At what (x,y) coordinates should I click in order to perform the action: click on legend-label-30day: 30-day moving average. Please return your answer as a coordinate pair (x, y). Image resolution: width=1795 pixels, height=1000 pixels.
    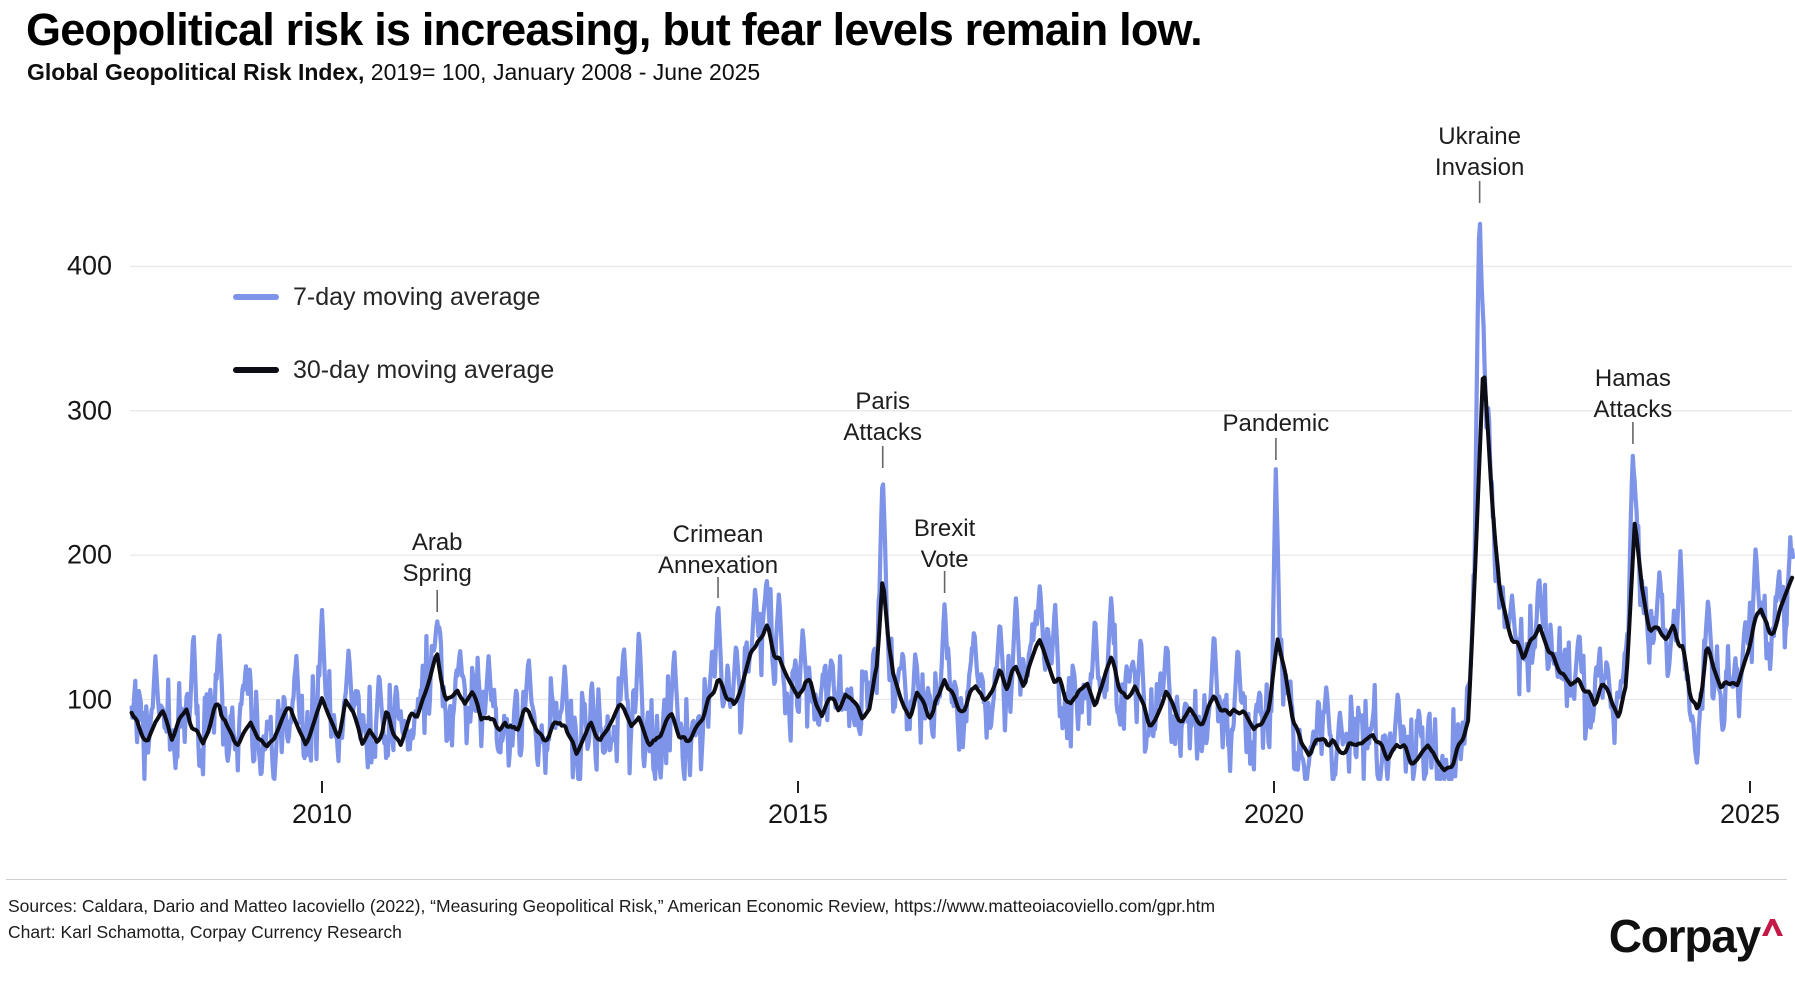
    Looking at the image, I should click on (424, 369).